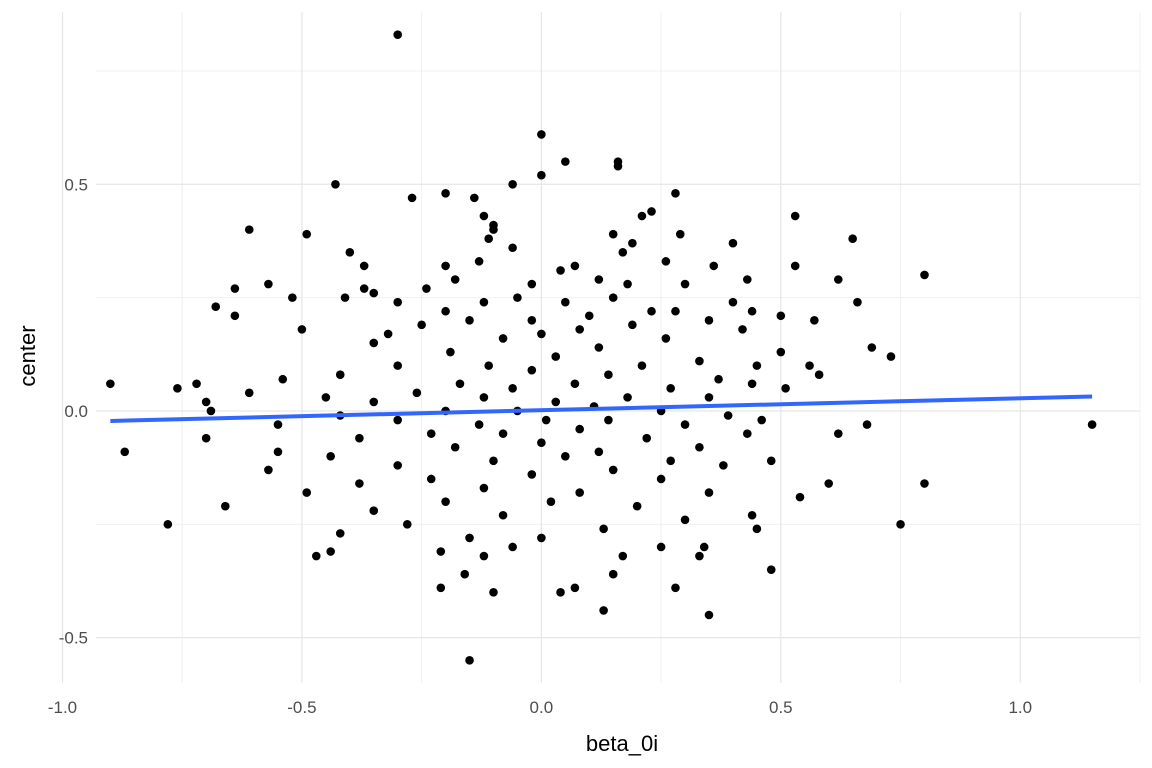 The width and height of the screenshot is (1152, 768). What do you see at coordinates (301, 707) in the screenshot?
I see `x-tick-label: -0.5` at bounding box center [301, 707].